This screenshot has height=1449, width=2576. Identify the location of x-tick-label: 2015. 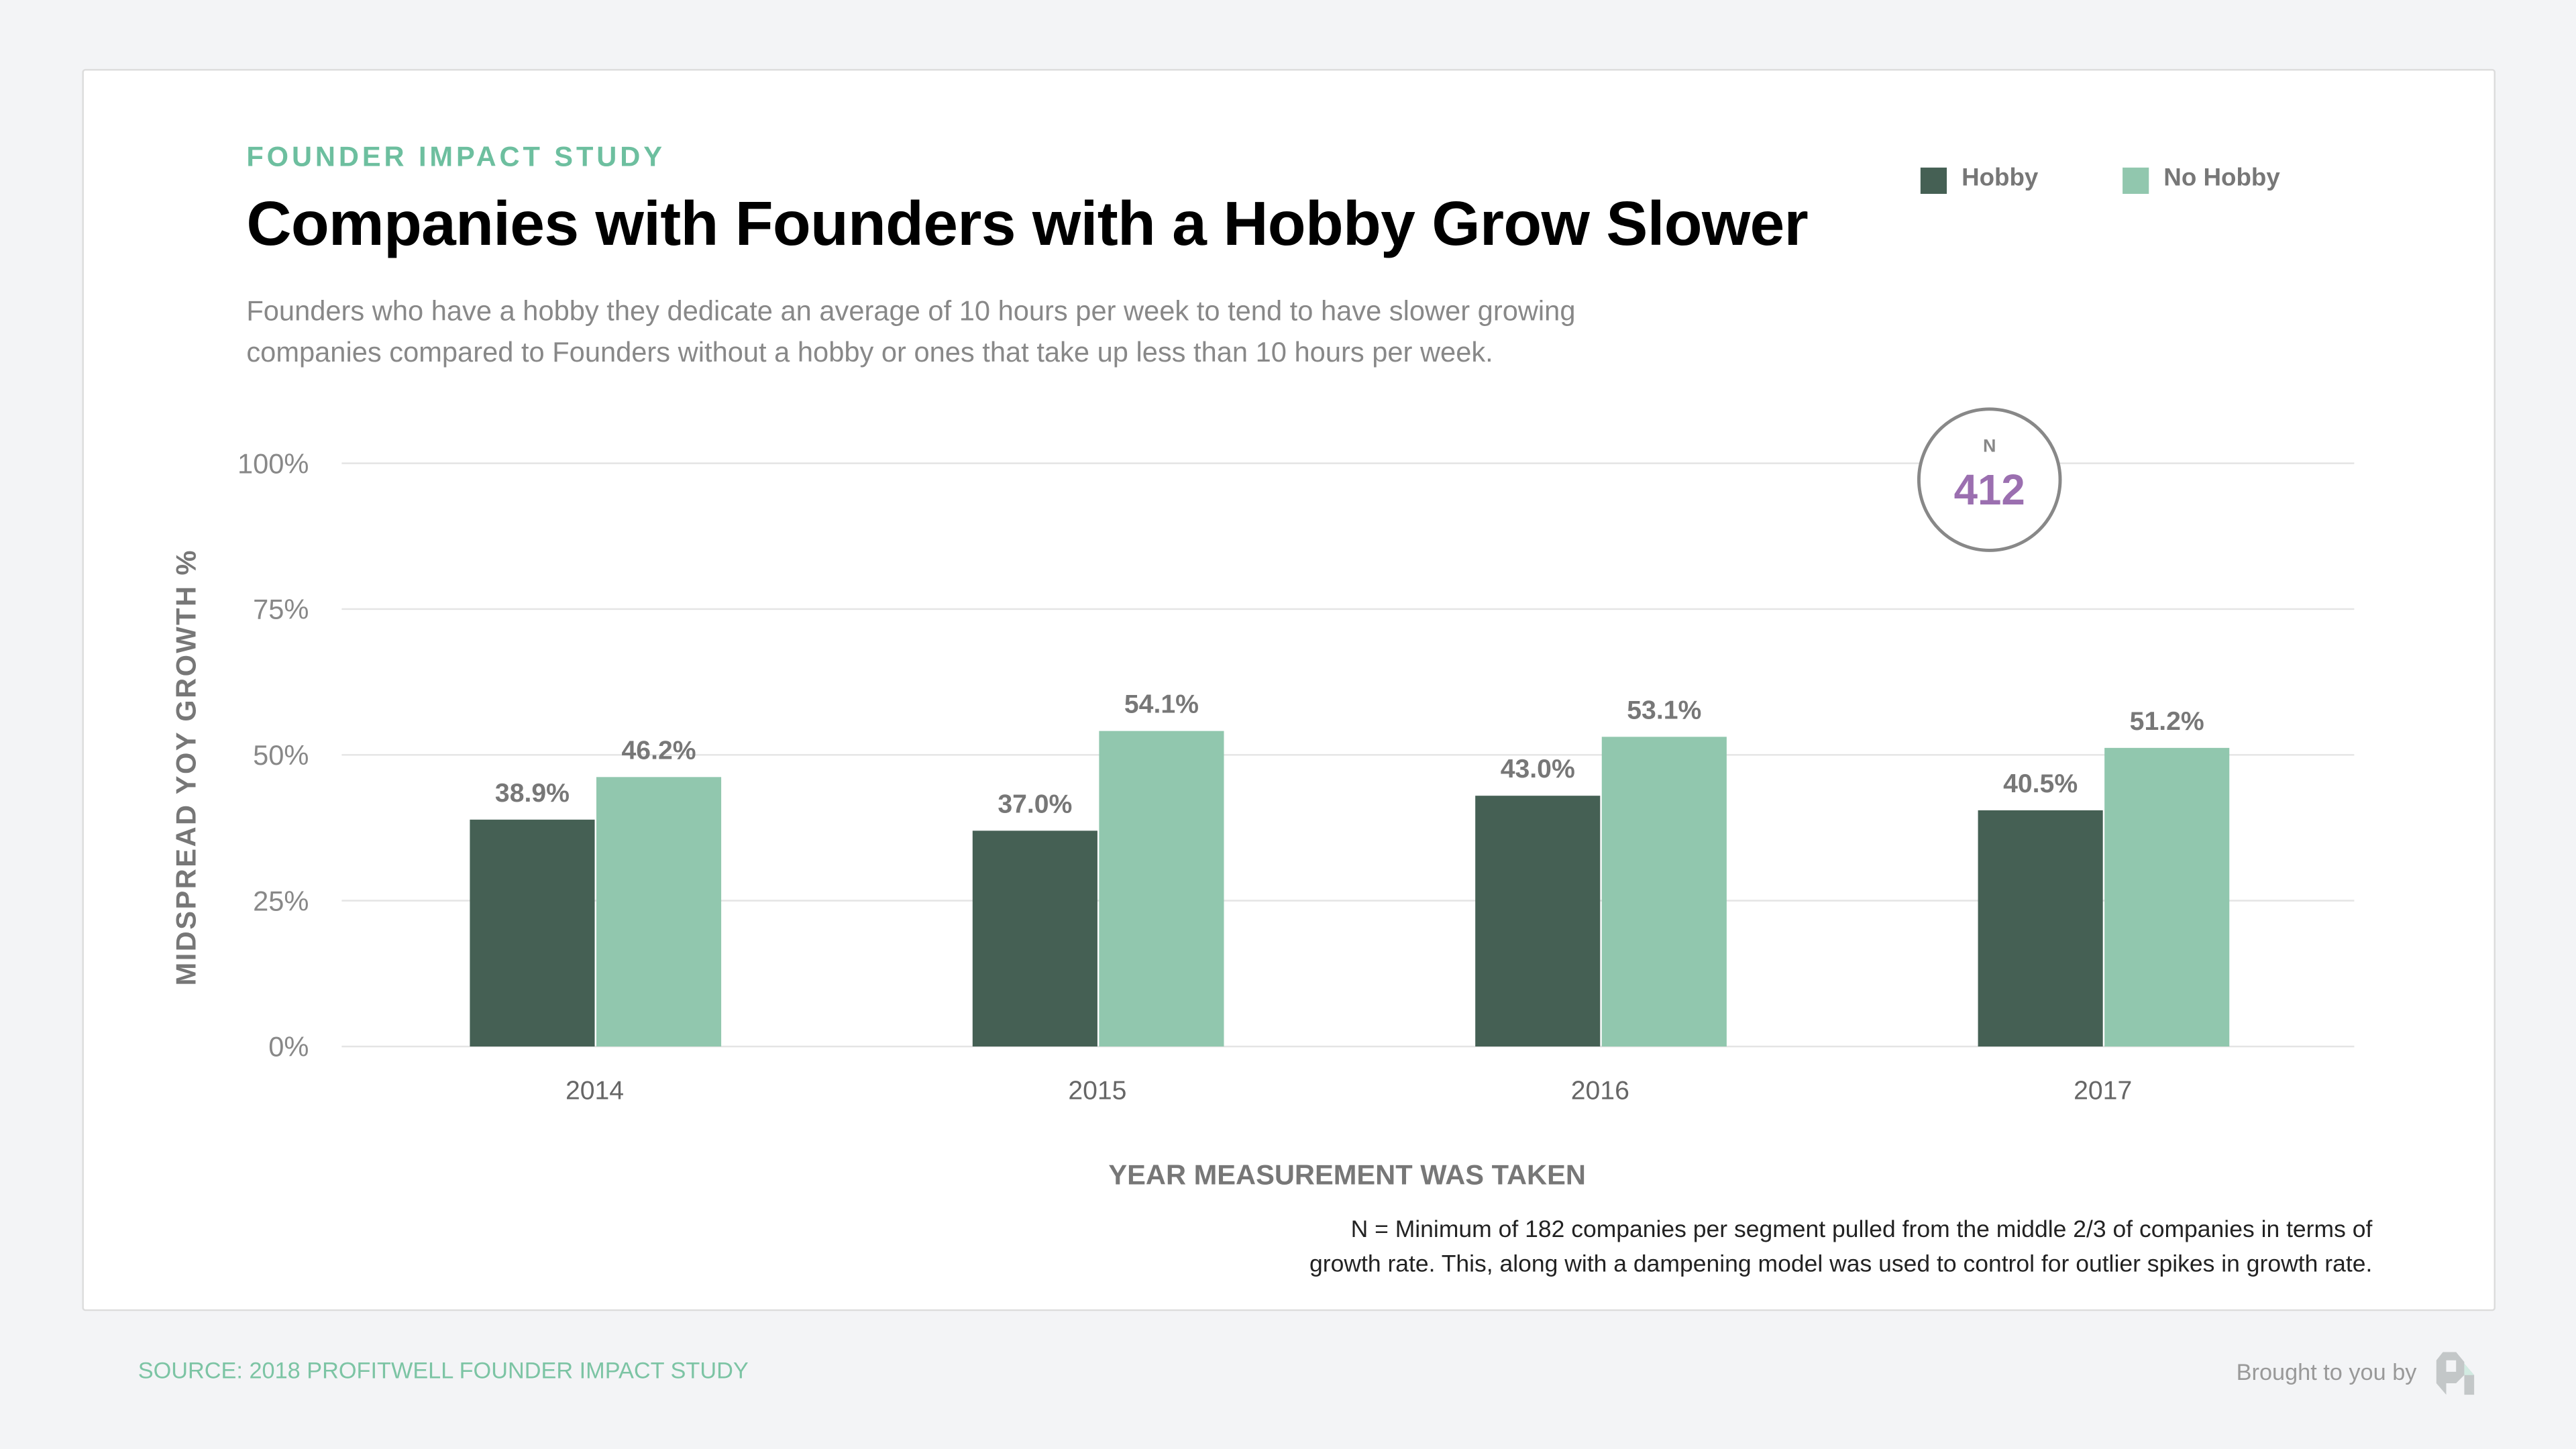
(1097, 1090).